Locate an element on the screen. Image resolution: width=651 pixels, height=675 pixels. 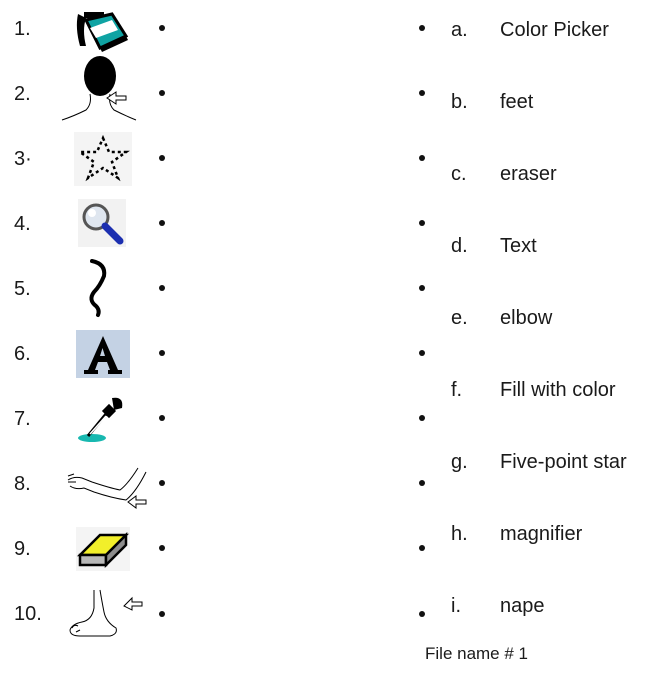
option-term-h: magnifier is located at coordinates (541, 534).